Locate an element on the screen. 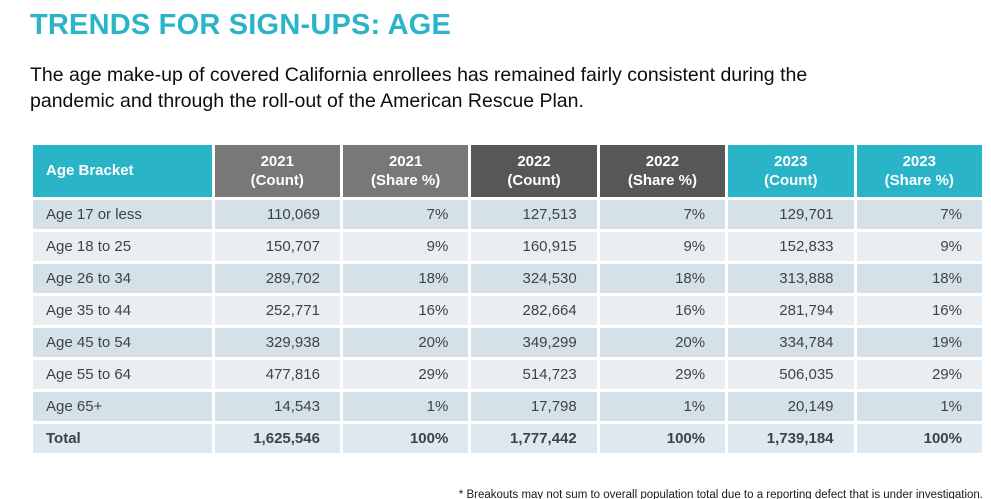  header-2021-count: 2021 (Count) is located at coordinates (277, 171).